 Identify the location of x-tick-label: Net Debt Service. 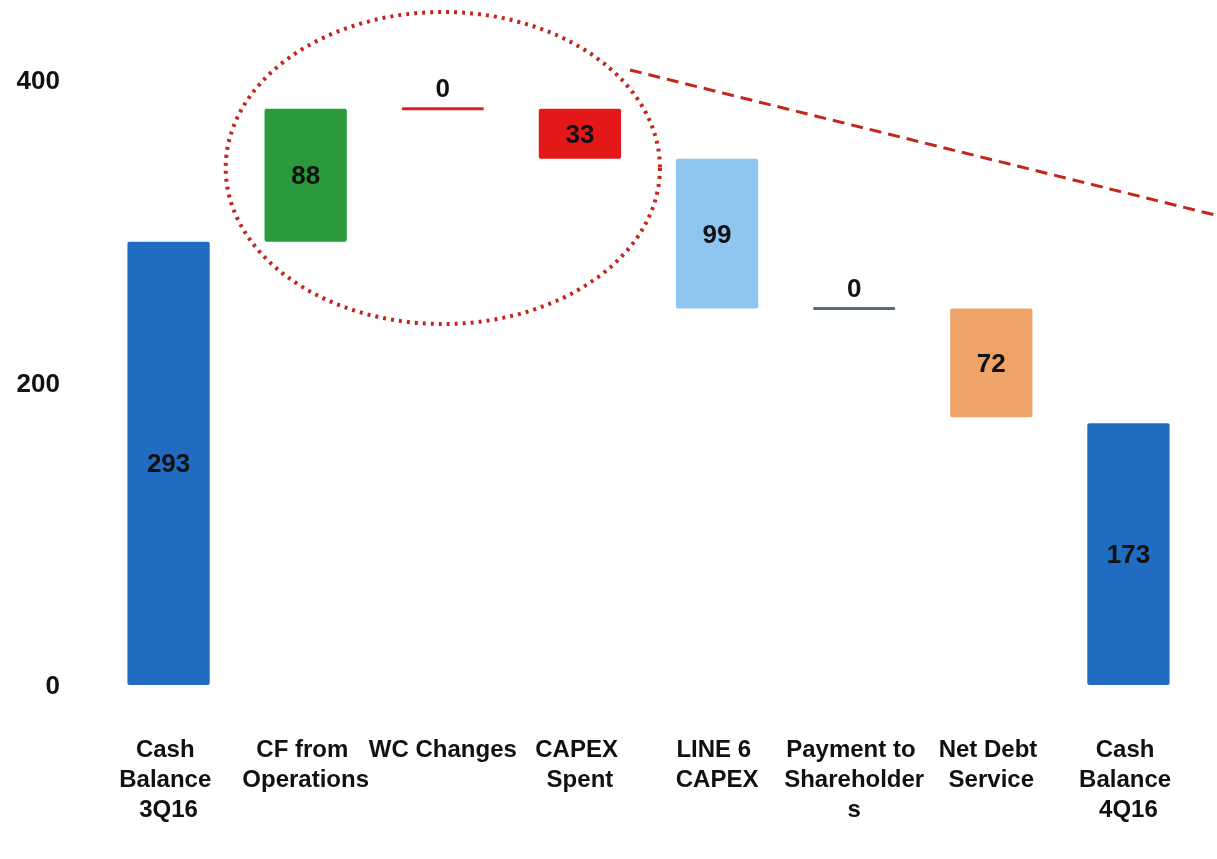
(991, 763).